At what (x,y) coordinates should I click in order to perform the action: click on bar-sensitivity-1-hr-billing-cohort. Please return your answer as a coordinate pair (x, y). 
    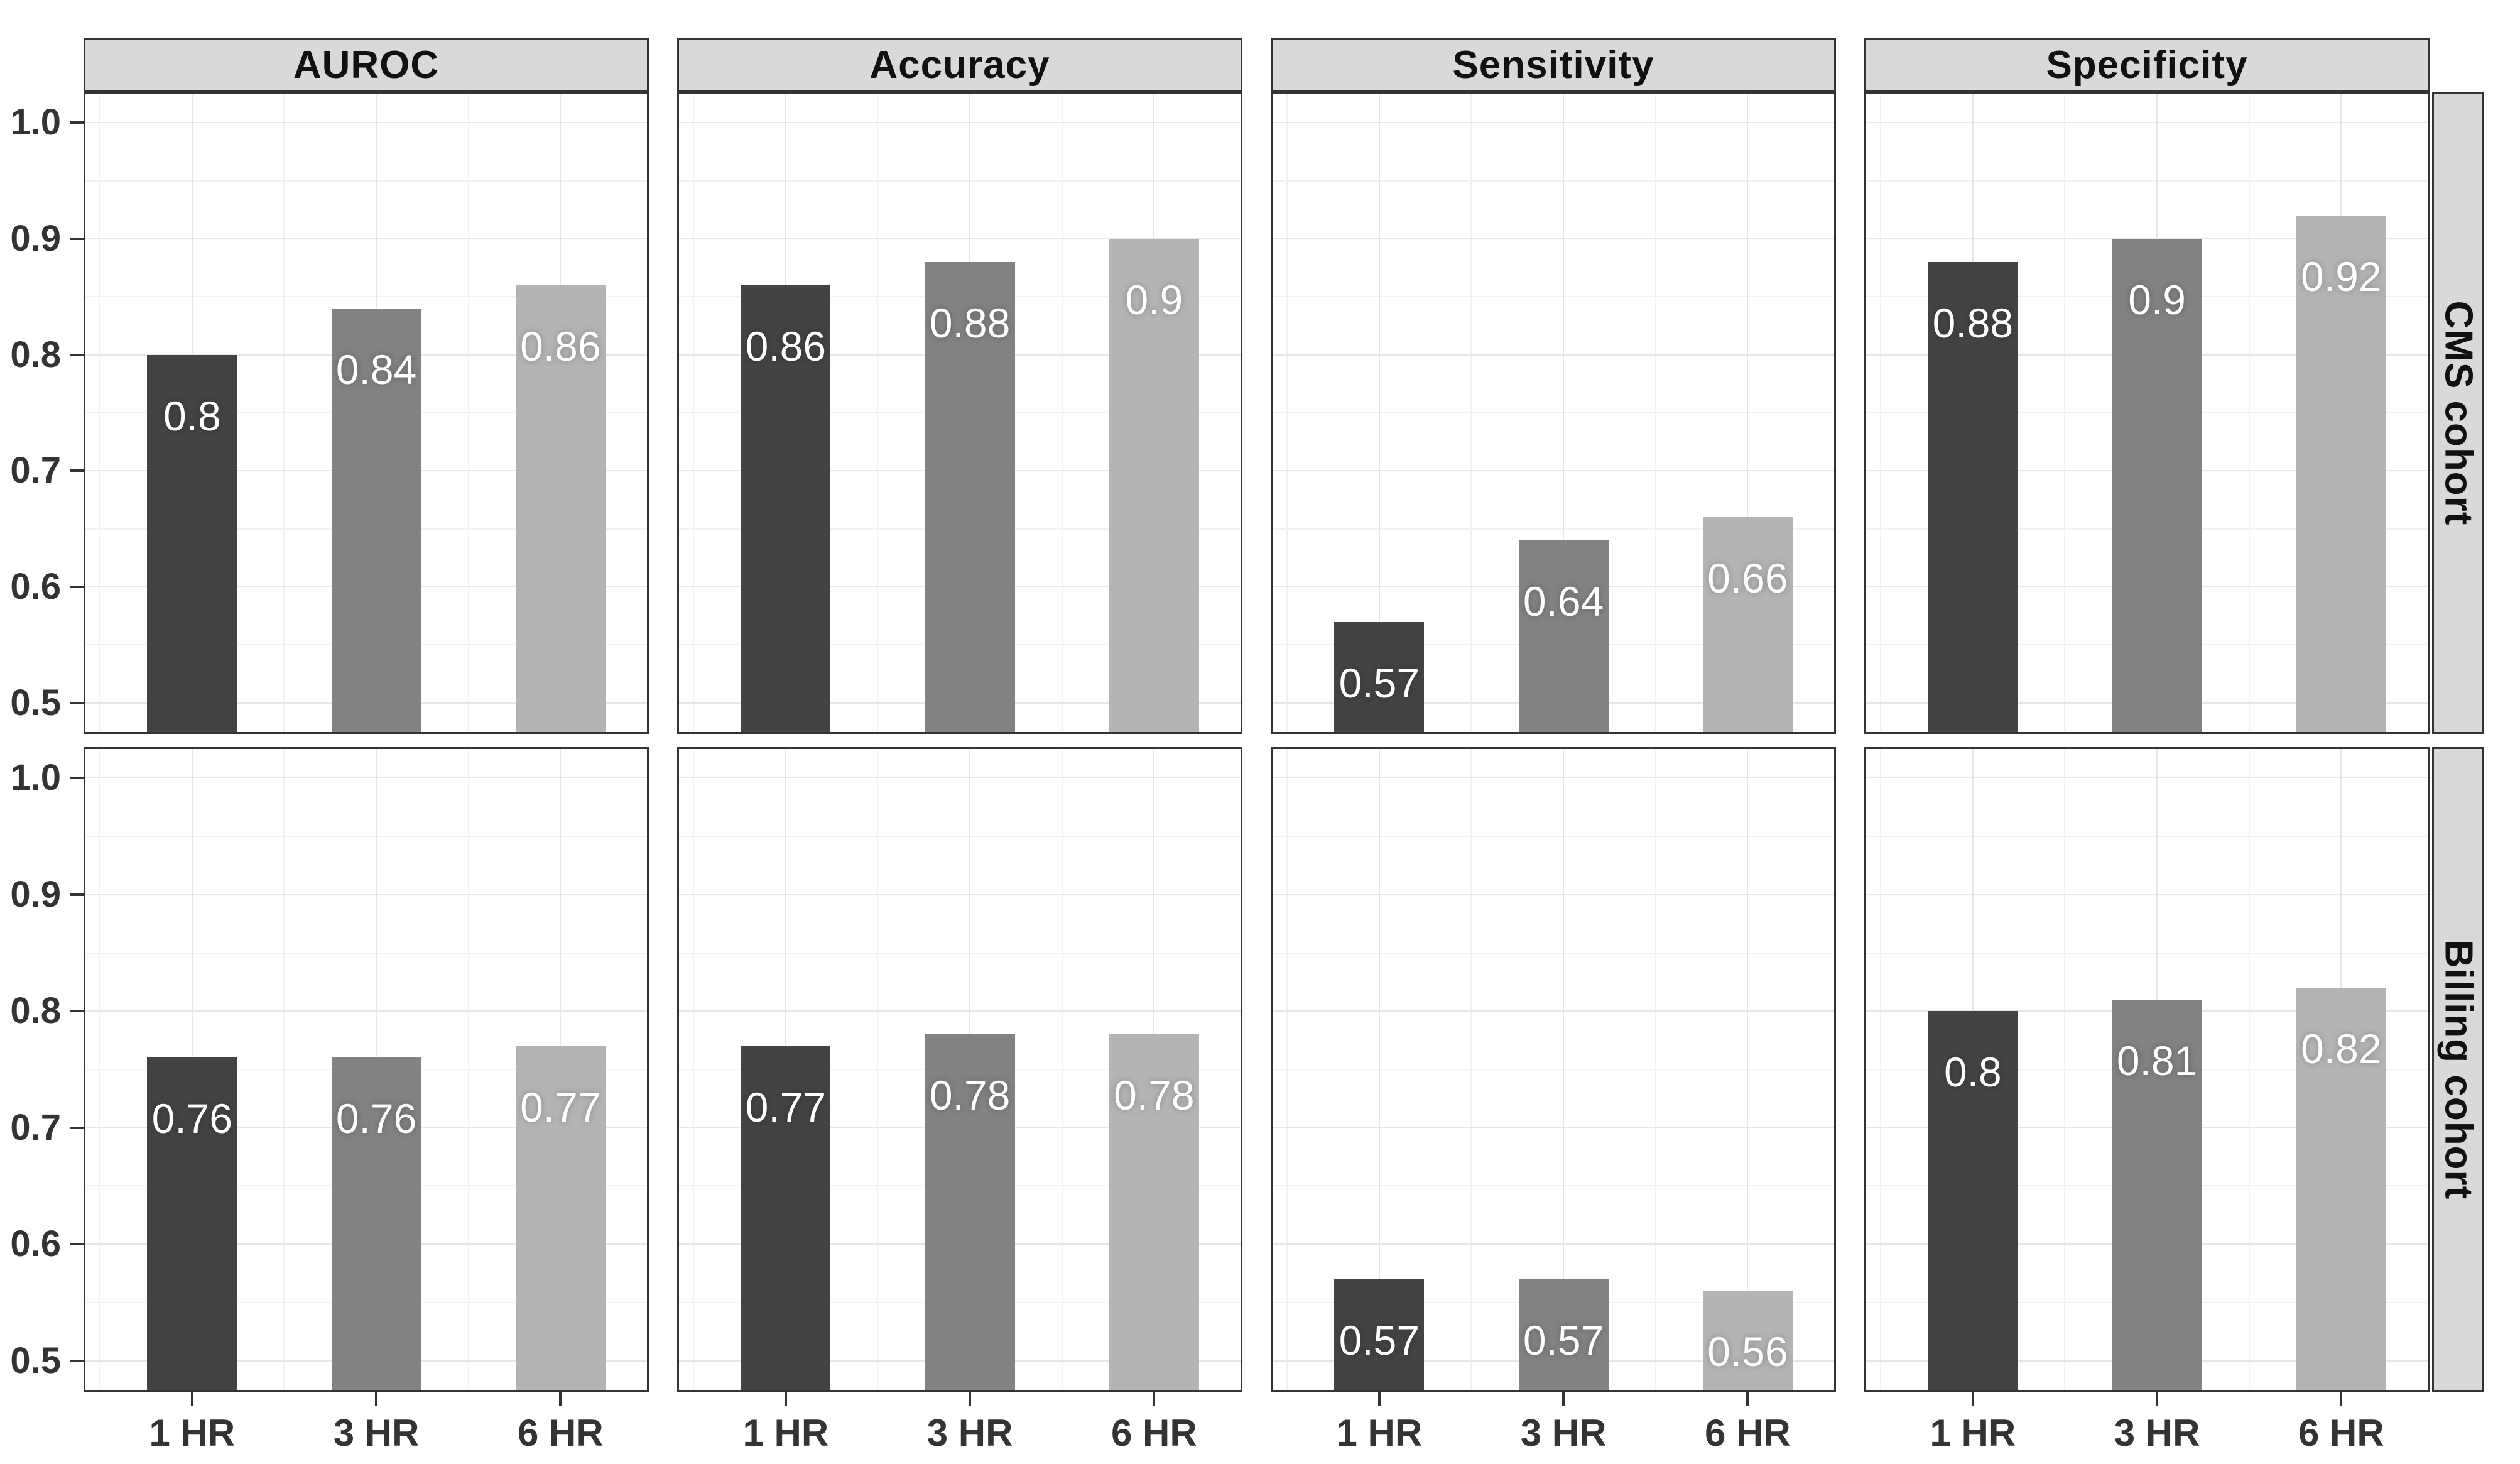
    Looking at the image, I should click on (1379, 1335).